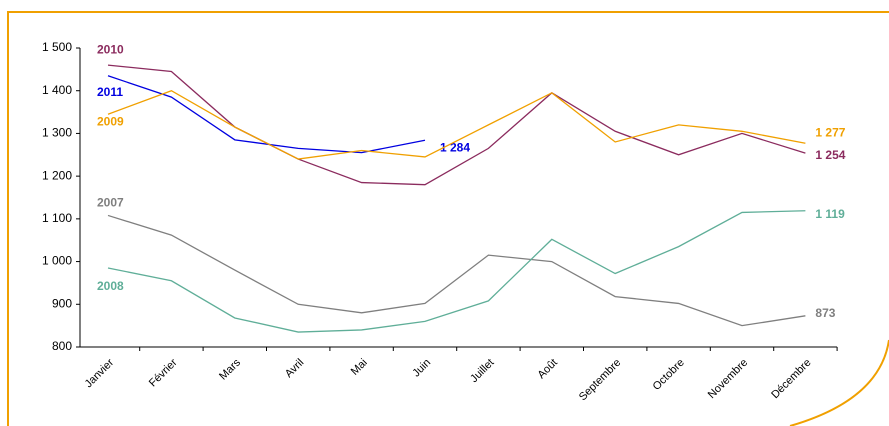  What do you see at coordinates (230, 369) in the screenshot?
I see `x-tick-label: Mars` at bounding box center [230, 369].